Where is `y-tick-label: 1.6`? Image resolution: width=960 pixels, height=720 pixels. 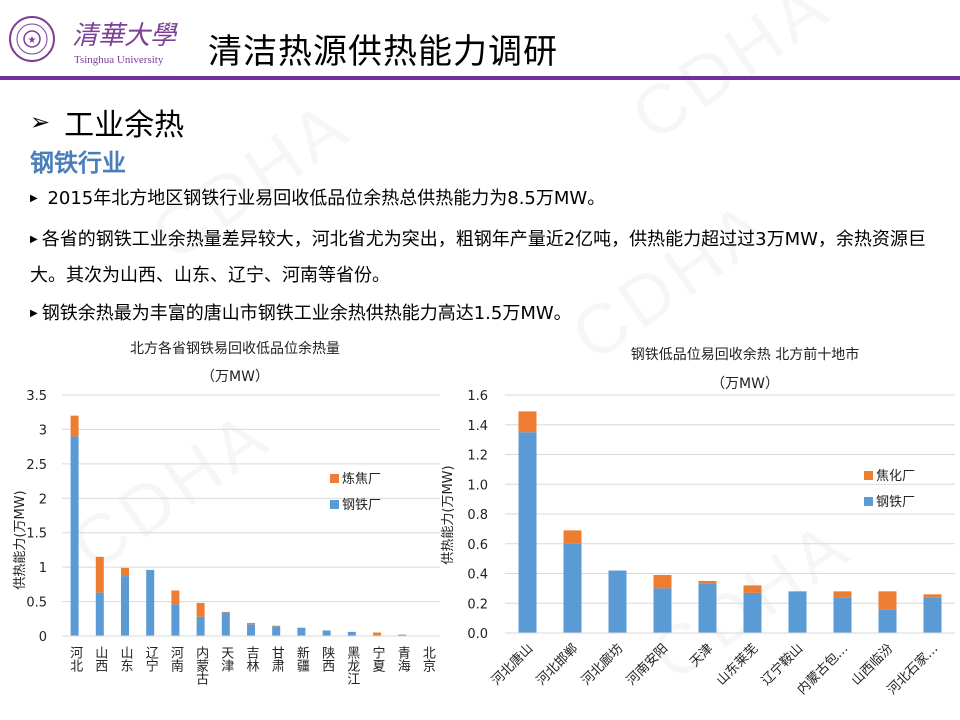
y-tick-label: 1.6 is located at coordinates (477, 396).